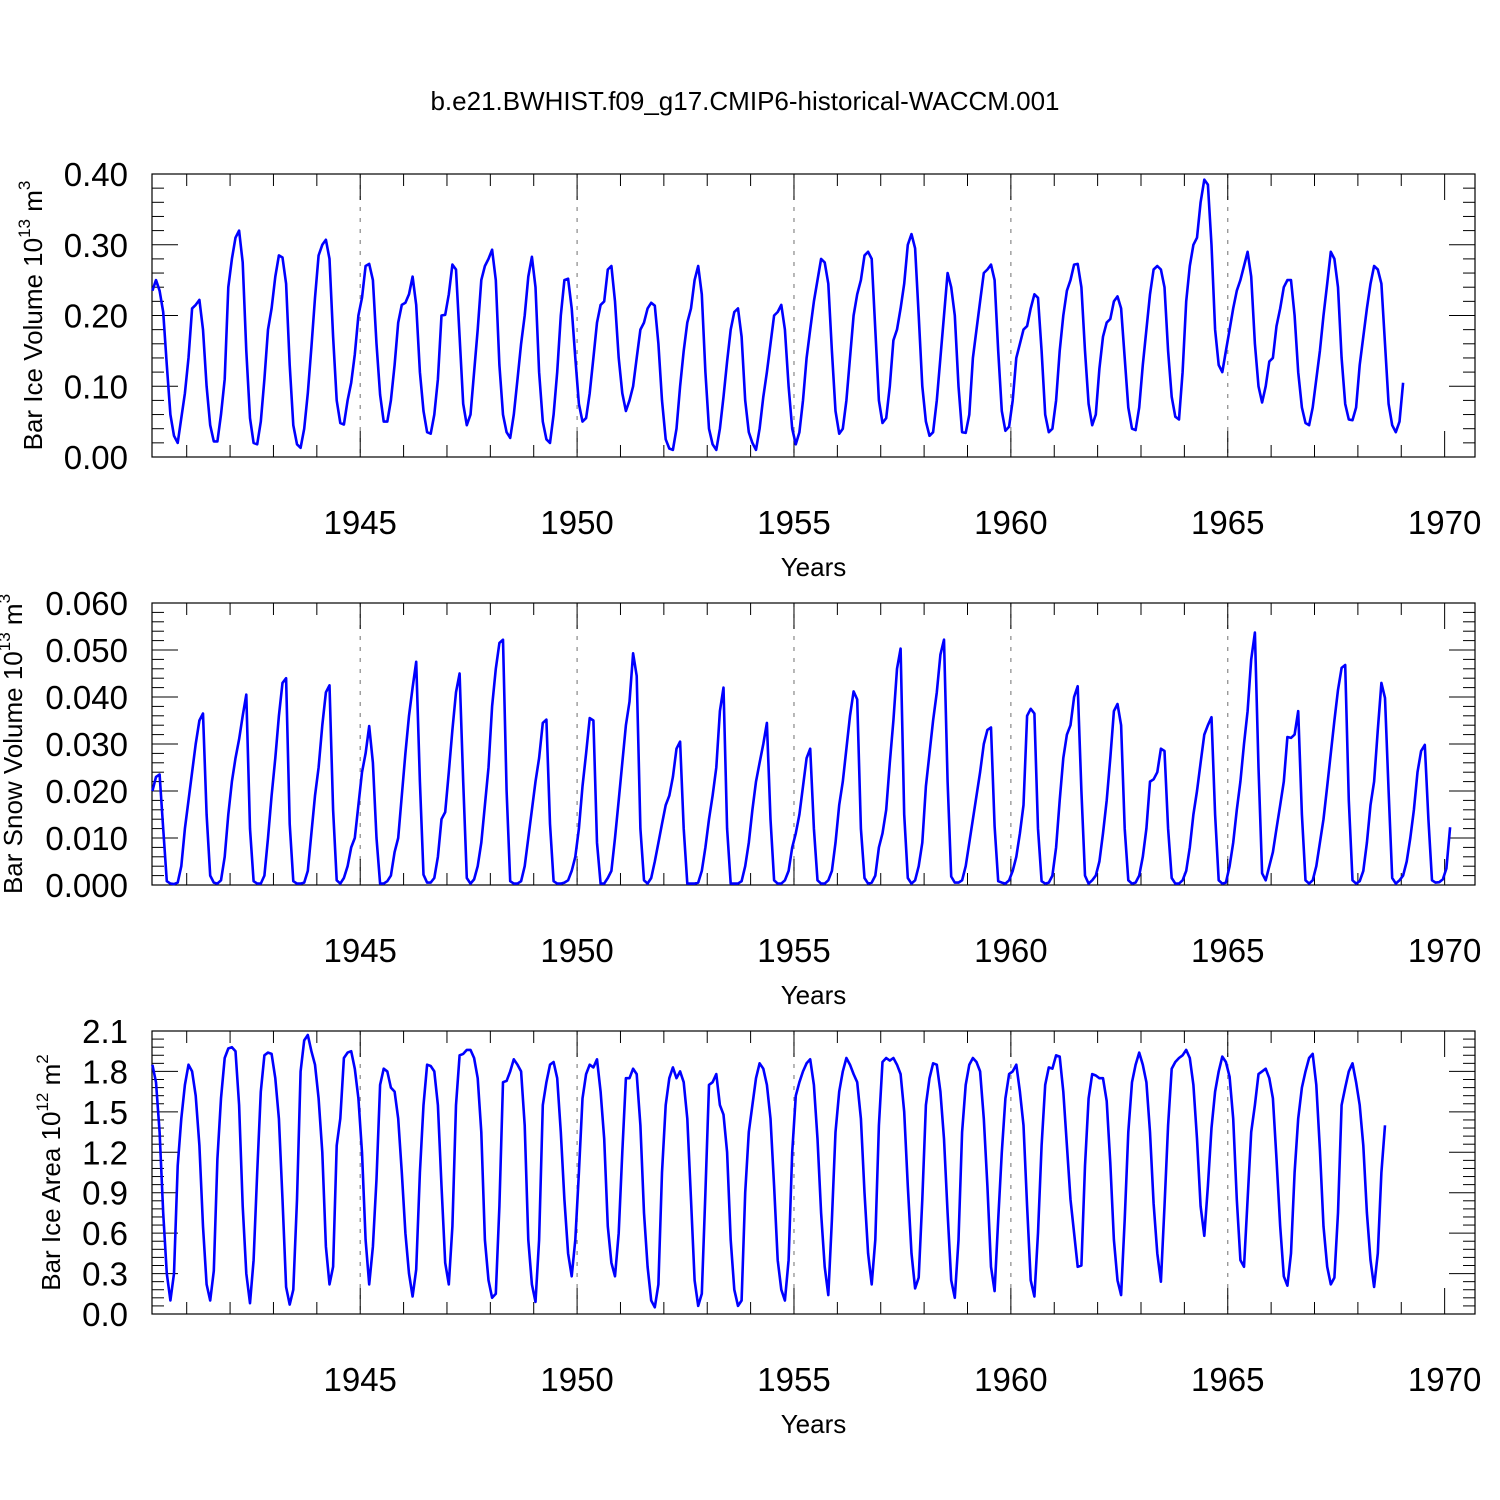  What do you see at coordinates (49, 1172) in the screenshot?
I see `y-axis-label: Bar Ice Area 1012 m2` at bounding box center [49, 1172].